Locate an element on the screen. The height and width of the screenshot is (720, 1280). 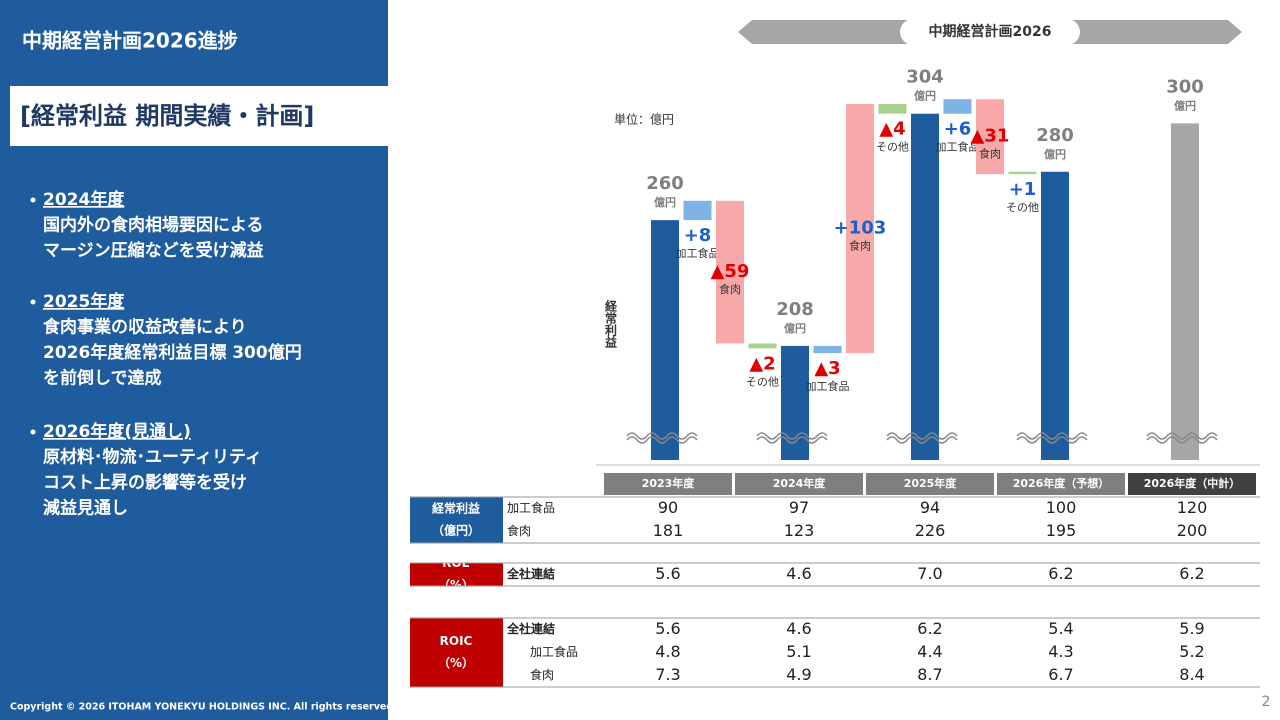
bullet-line: 国内外の食肉相場要因による is located at coordinates (153, 225).